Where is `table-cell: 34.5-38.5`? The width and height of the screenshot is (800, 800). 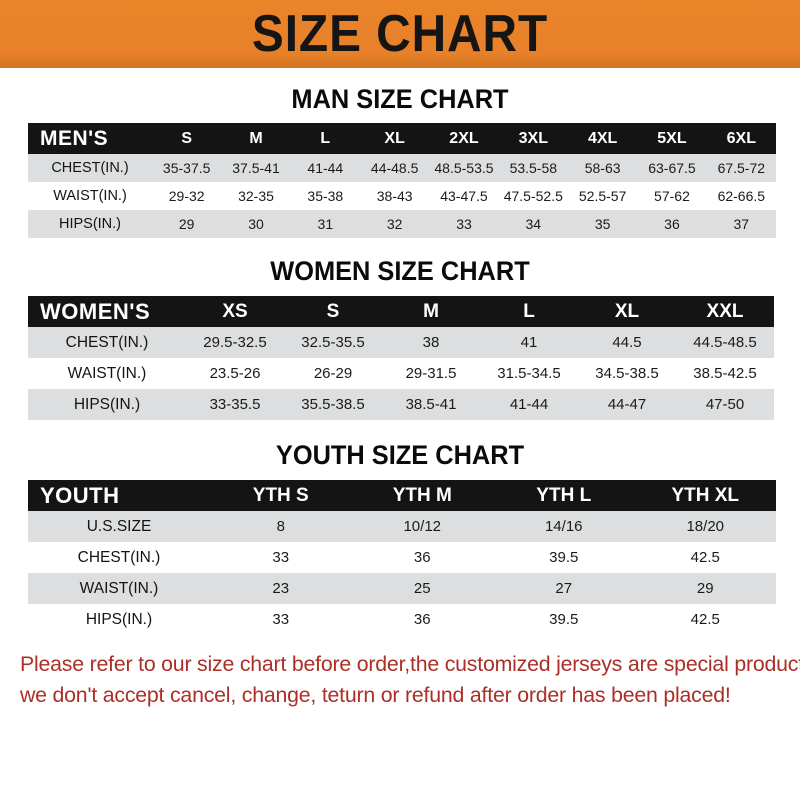
table-cell: 34.5-38.5 is located at coordinates (627, 373).